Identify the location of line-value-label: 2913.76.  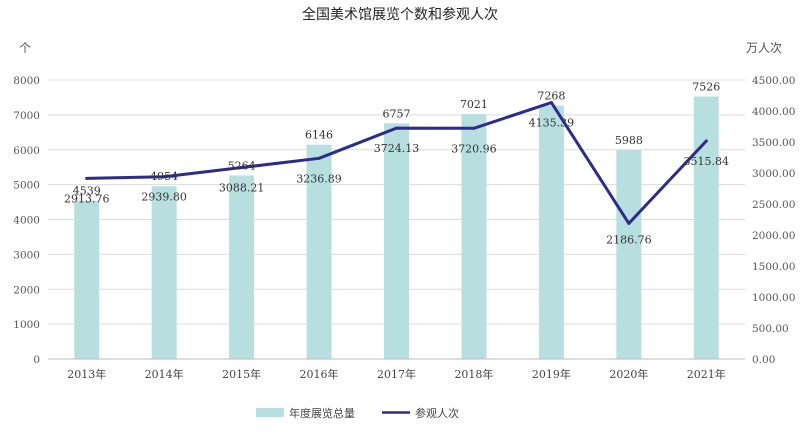
(87, 198).